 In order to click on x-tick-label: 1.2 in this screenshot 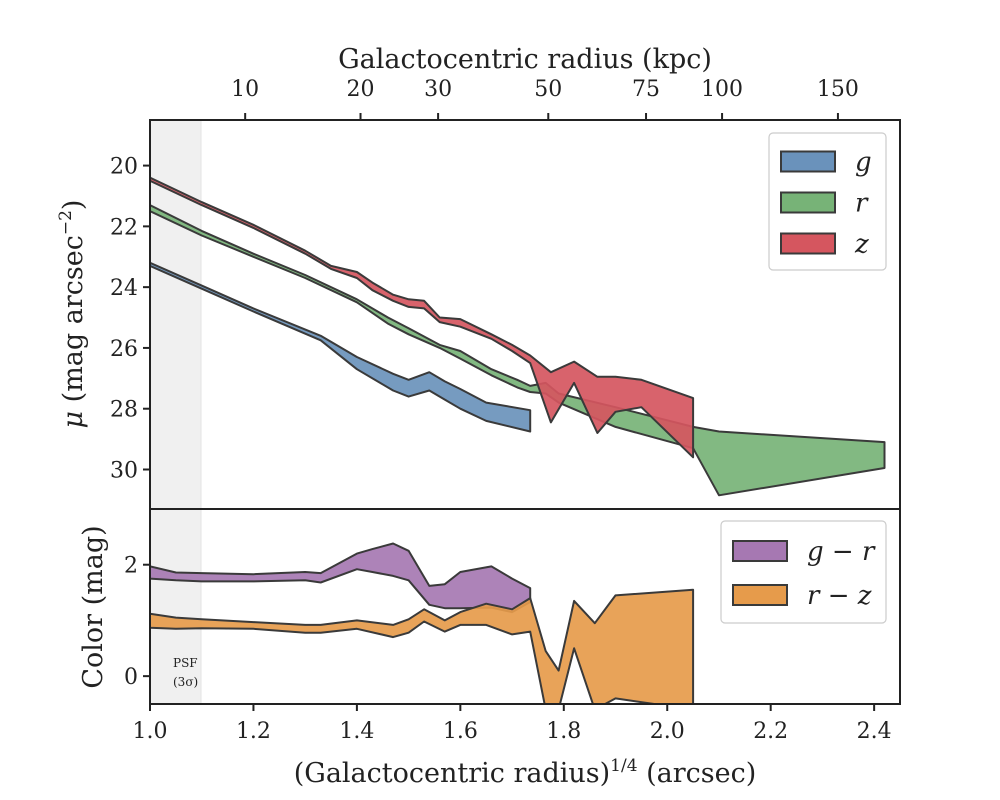, I will do `click(253, 731)`.